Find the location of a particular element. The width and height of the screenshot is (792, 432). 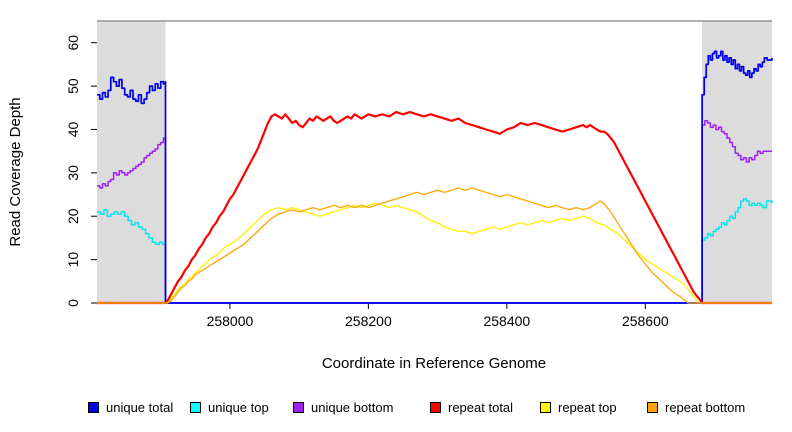

x-tick-label: 258200 is located at coordinates (368, 321).